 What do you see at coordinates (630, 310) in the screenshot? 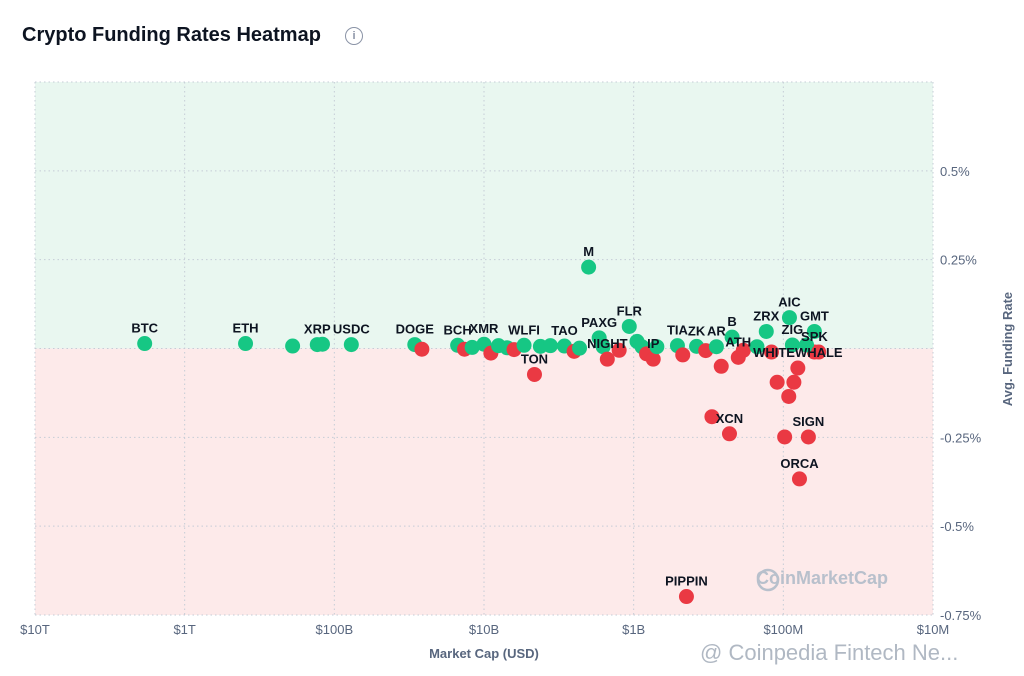
I see `point-label: FLR` at bounding box center [630, 310].